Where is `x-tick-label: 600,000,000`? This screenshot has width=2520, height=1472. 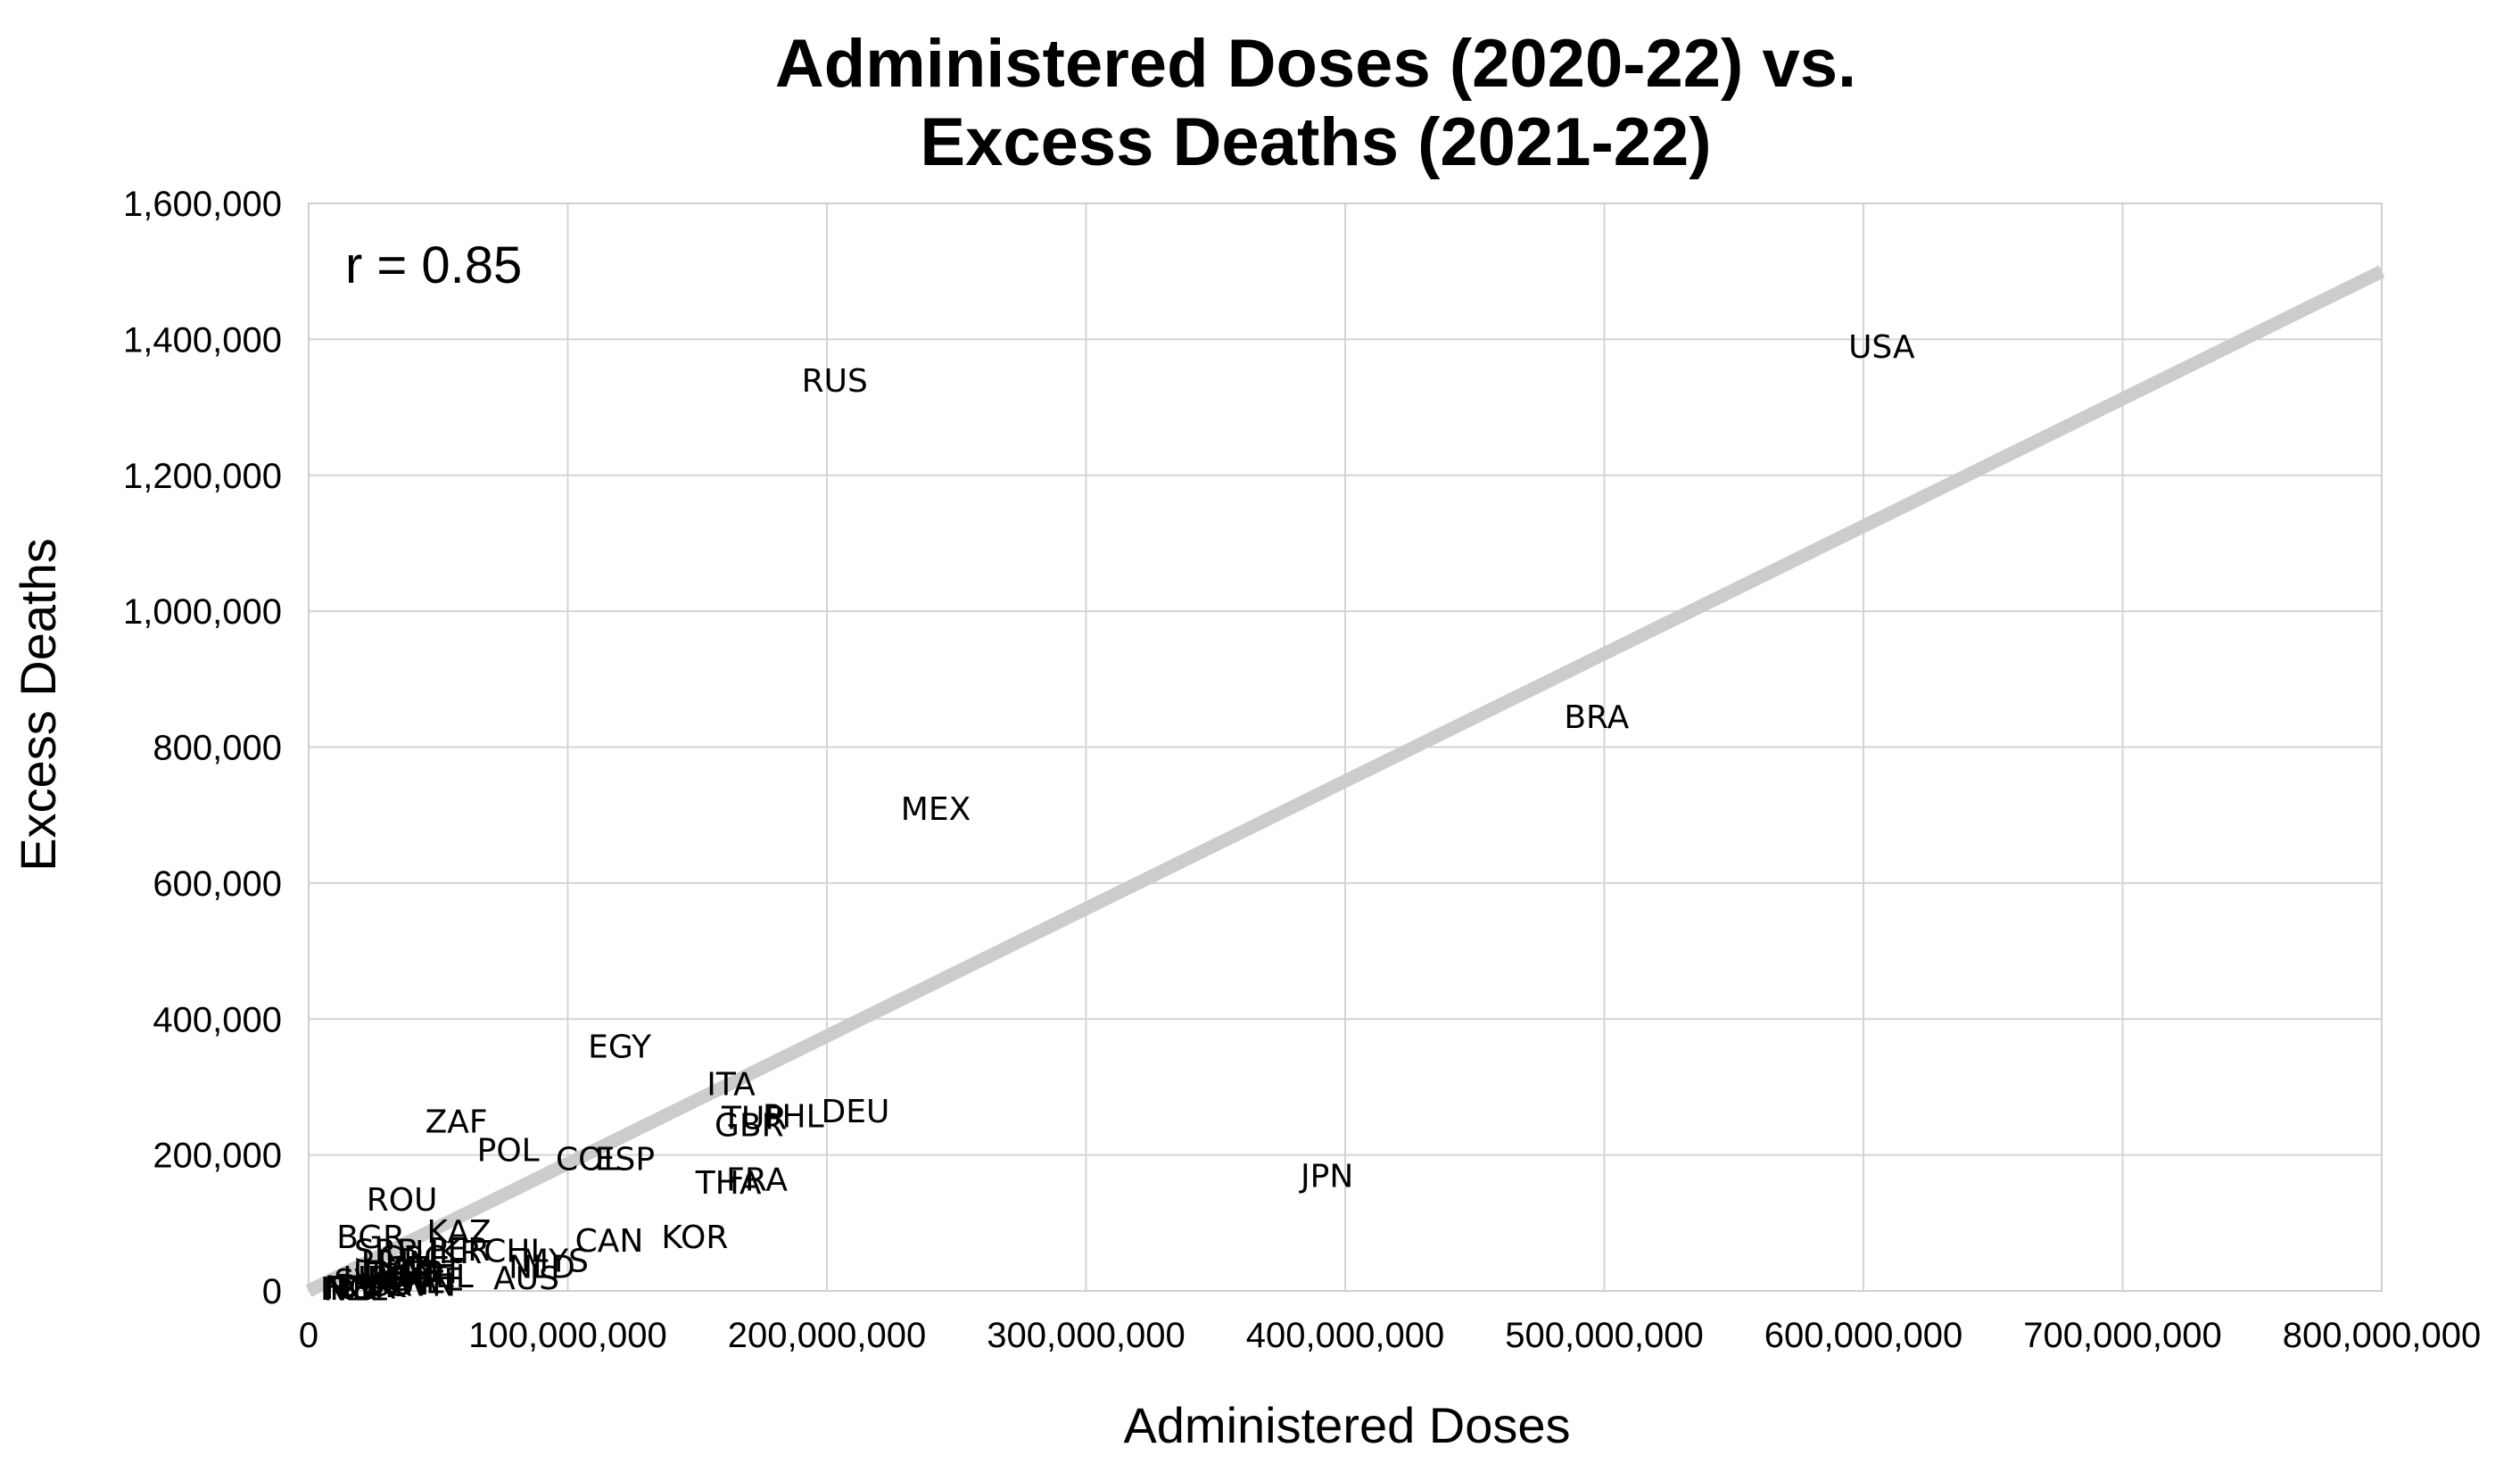 x-tick-label: 600,000,000 is located at coordinates (1863, 1335).